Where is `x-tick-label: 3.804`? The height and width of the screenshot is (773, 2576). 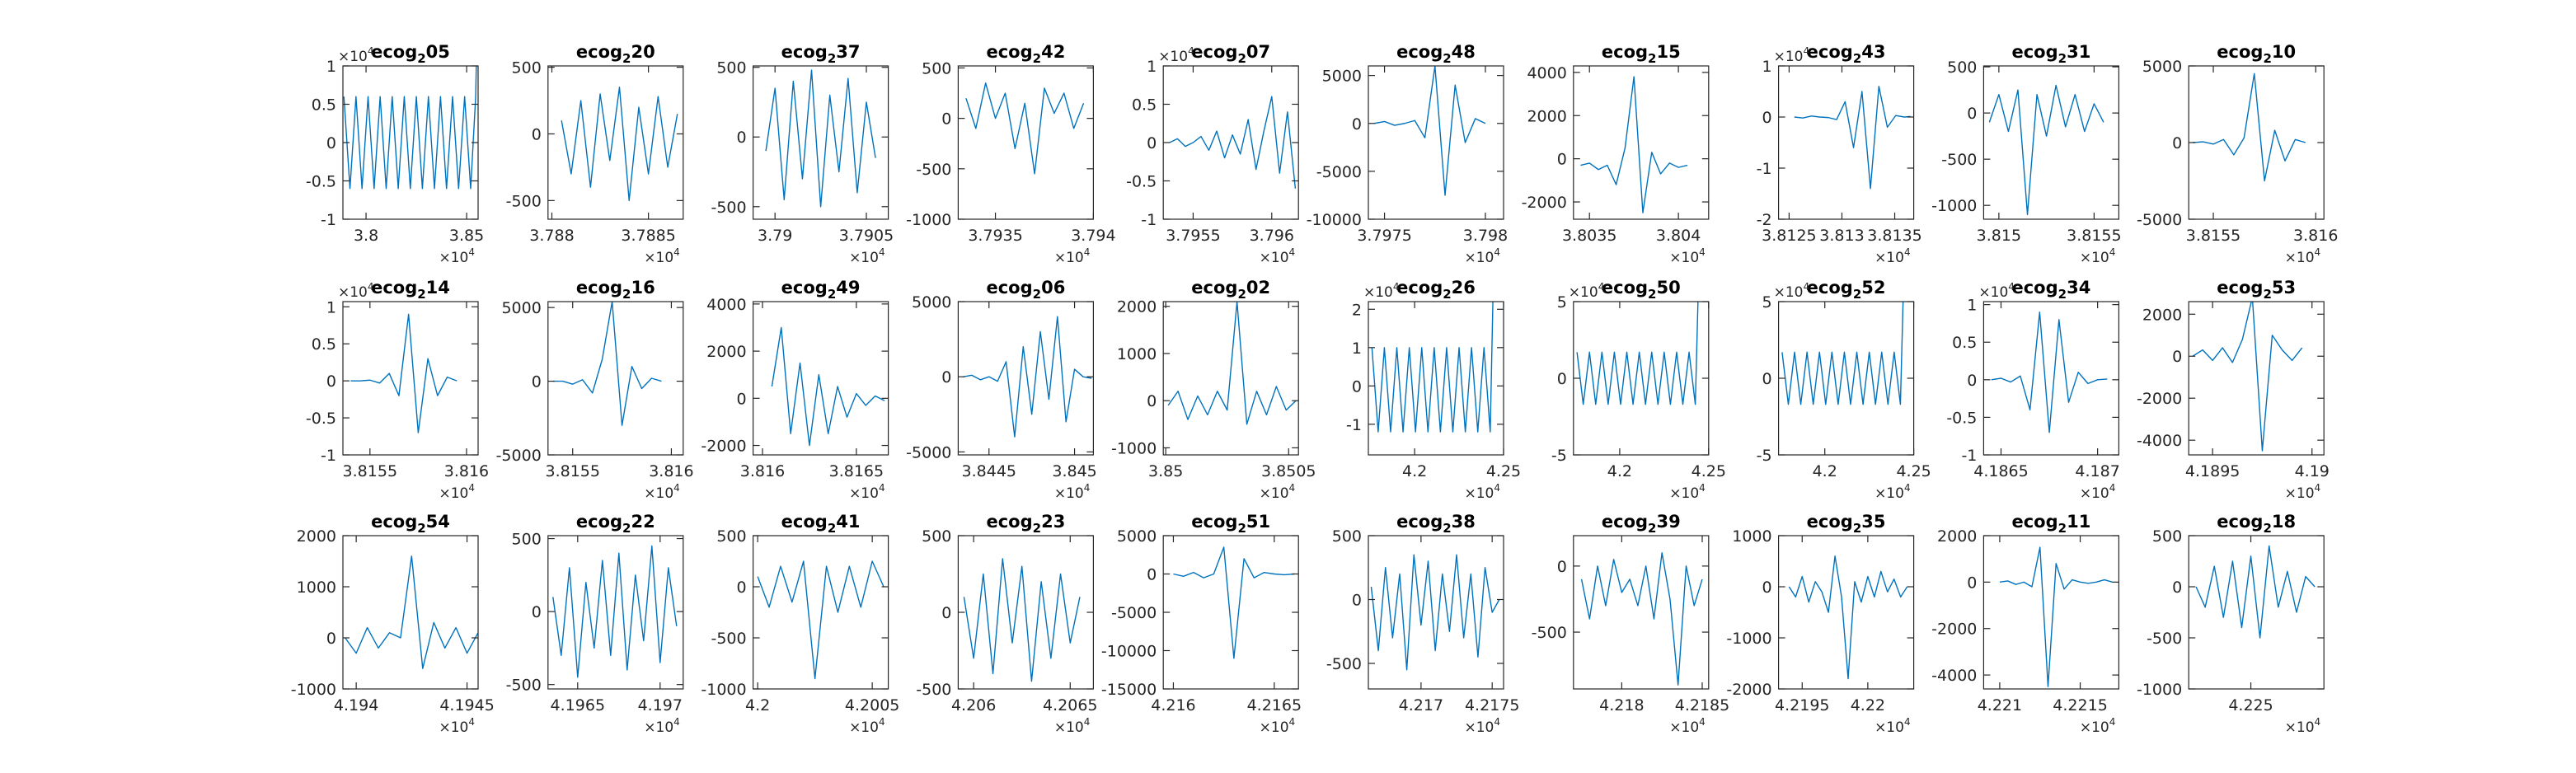 x-tick-label: 3.804 is located at coordinates (1679, 236).